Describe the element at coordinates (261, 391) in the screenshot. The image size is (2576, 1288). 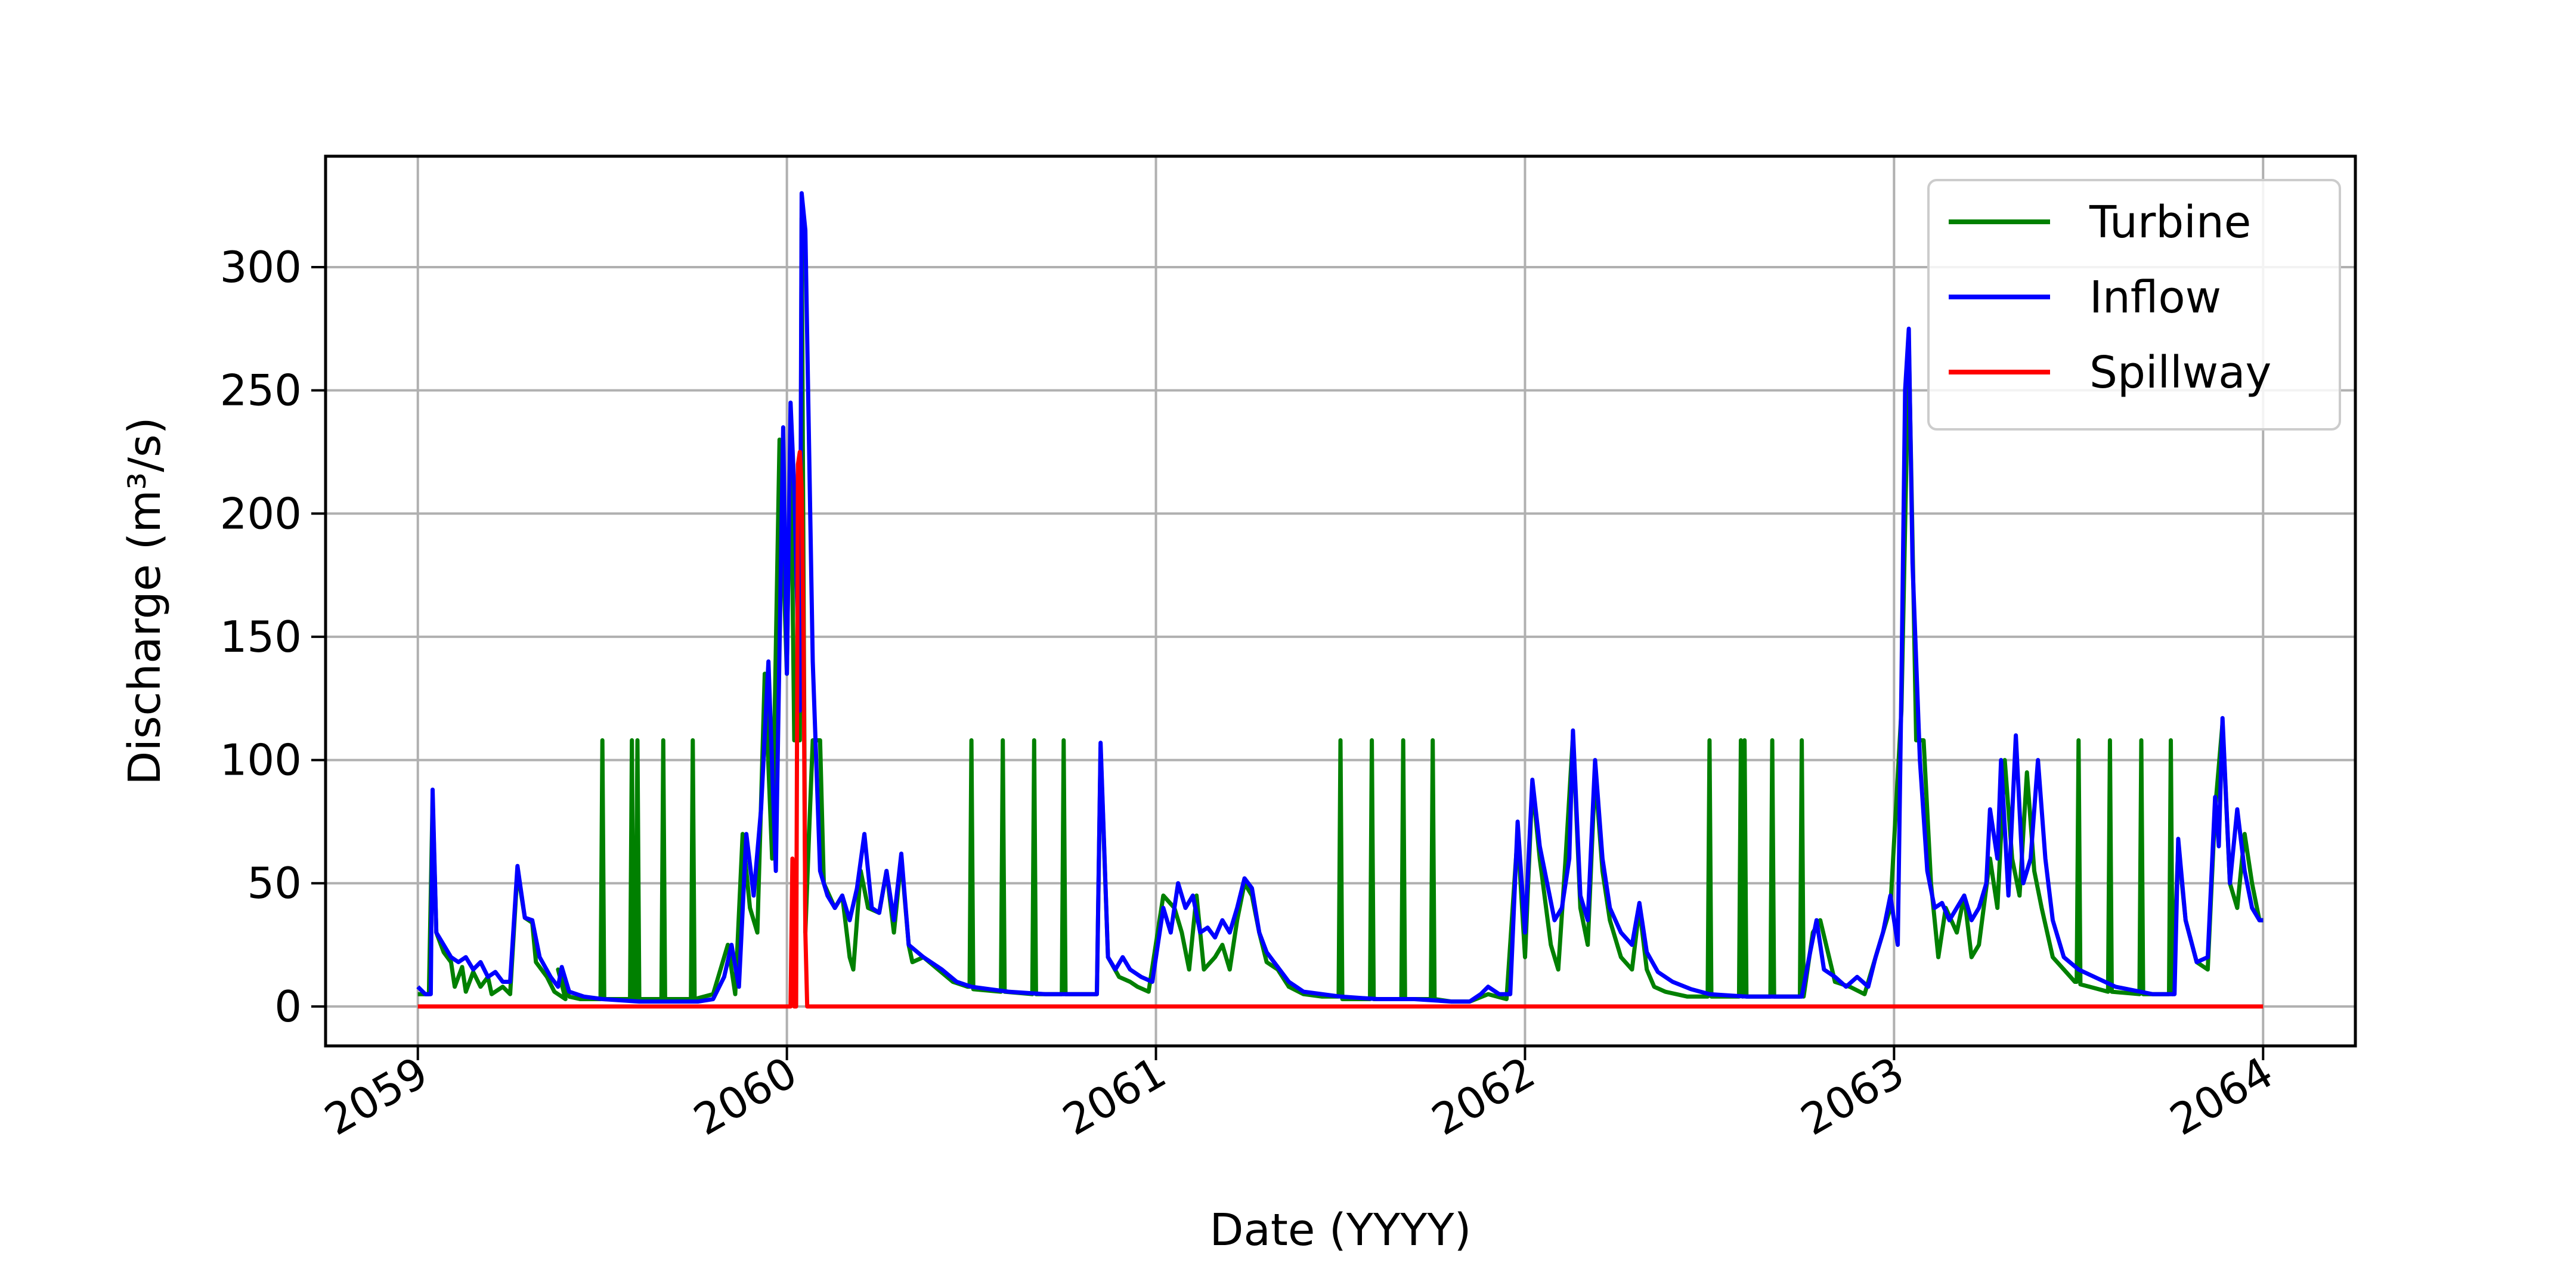
I see `y-tick-label: 250` at that location.